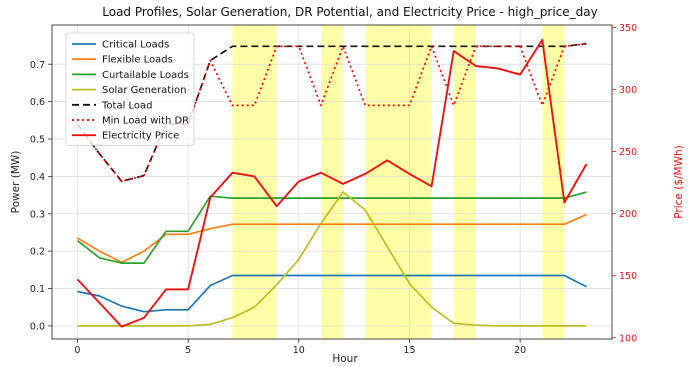 The height and width of the screenshot is (367, 697). I want to click on x-tick-label: 20, so click(520, 350).